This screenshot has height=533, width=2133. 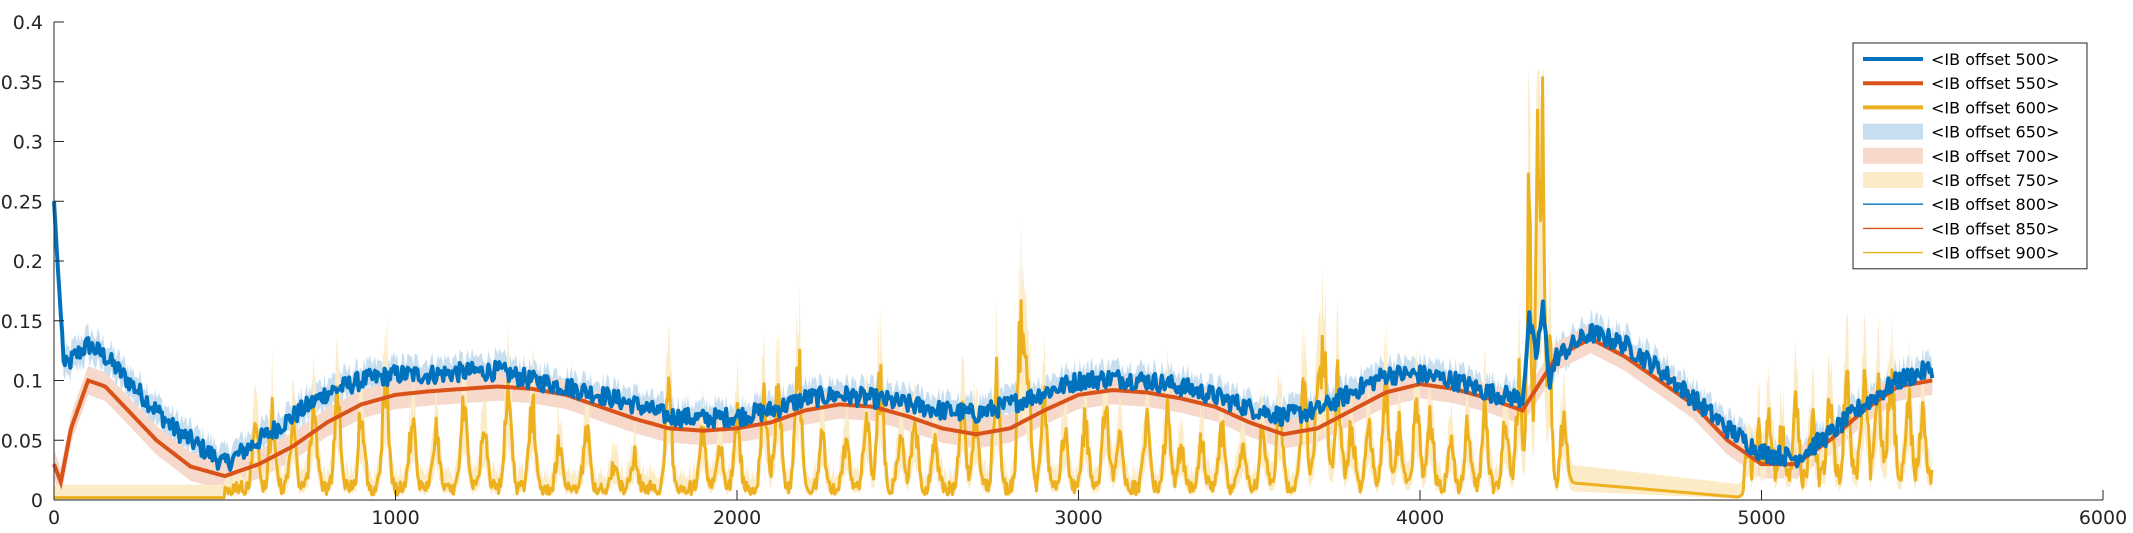 What do you see at coordinates (28, 262) in the screenshot?
I see `y-tick-label: 0.2` at bounding box center [28, 262].